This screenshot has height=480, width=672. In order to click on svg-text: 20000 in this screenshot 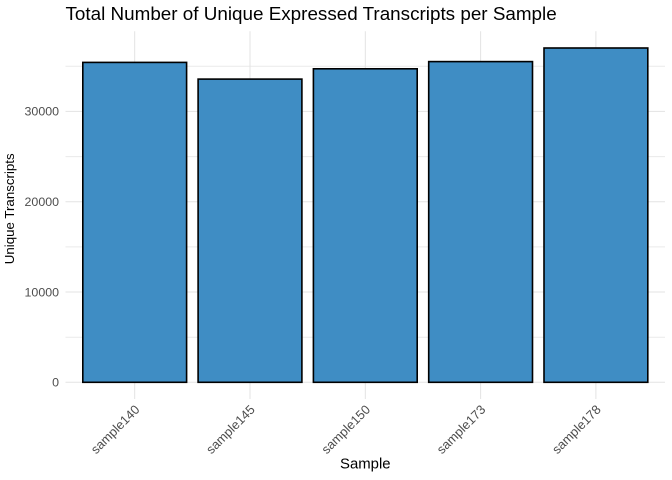, I will do `click(42, 202)`.